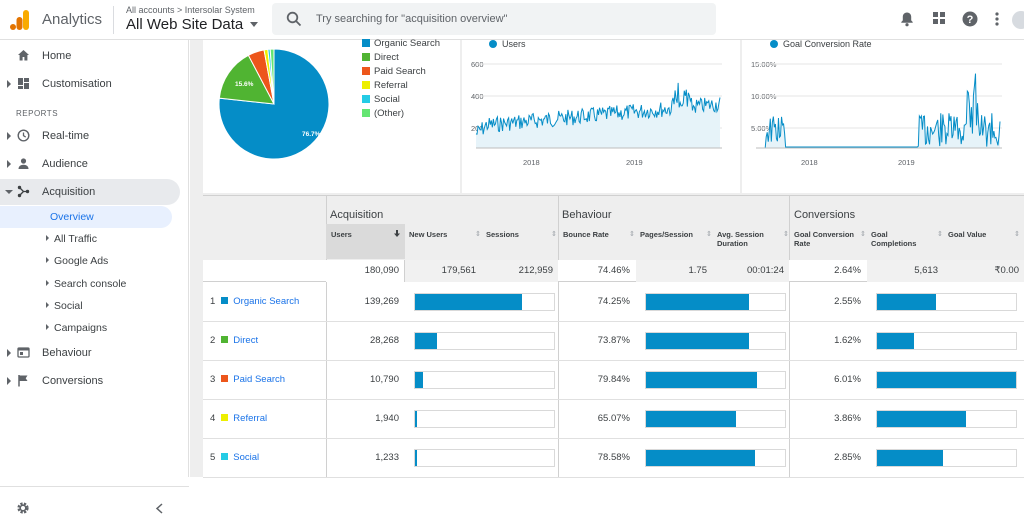 The image size is (1024, 517). Describe the element at coordinates (821, 44) in the screenshot. I see `gcr-series-legend: Goal Conversion Rate` at that location.